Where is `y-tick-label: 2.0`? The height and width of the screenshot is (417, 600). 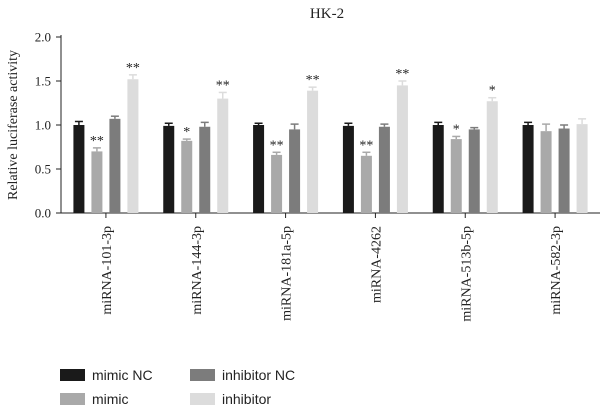 y-tick-label: 2.0 is located at coordinates (43, 37).